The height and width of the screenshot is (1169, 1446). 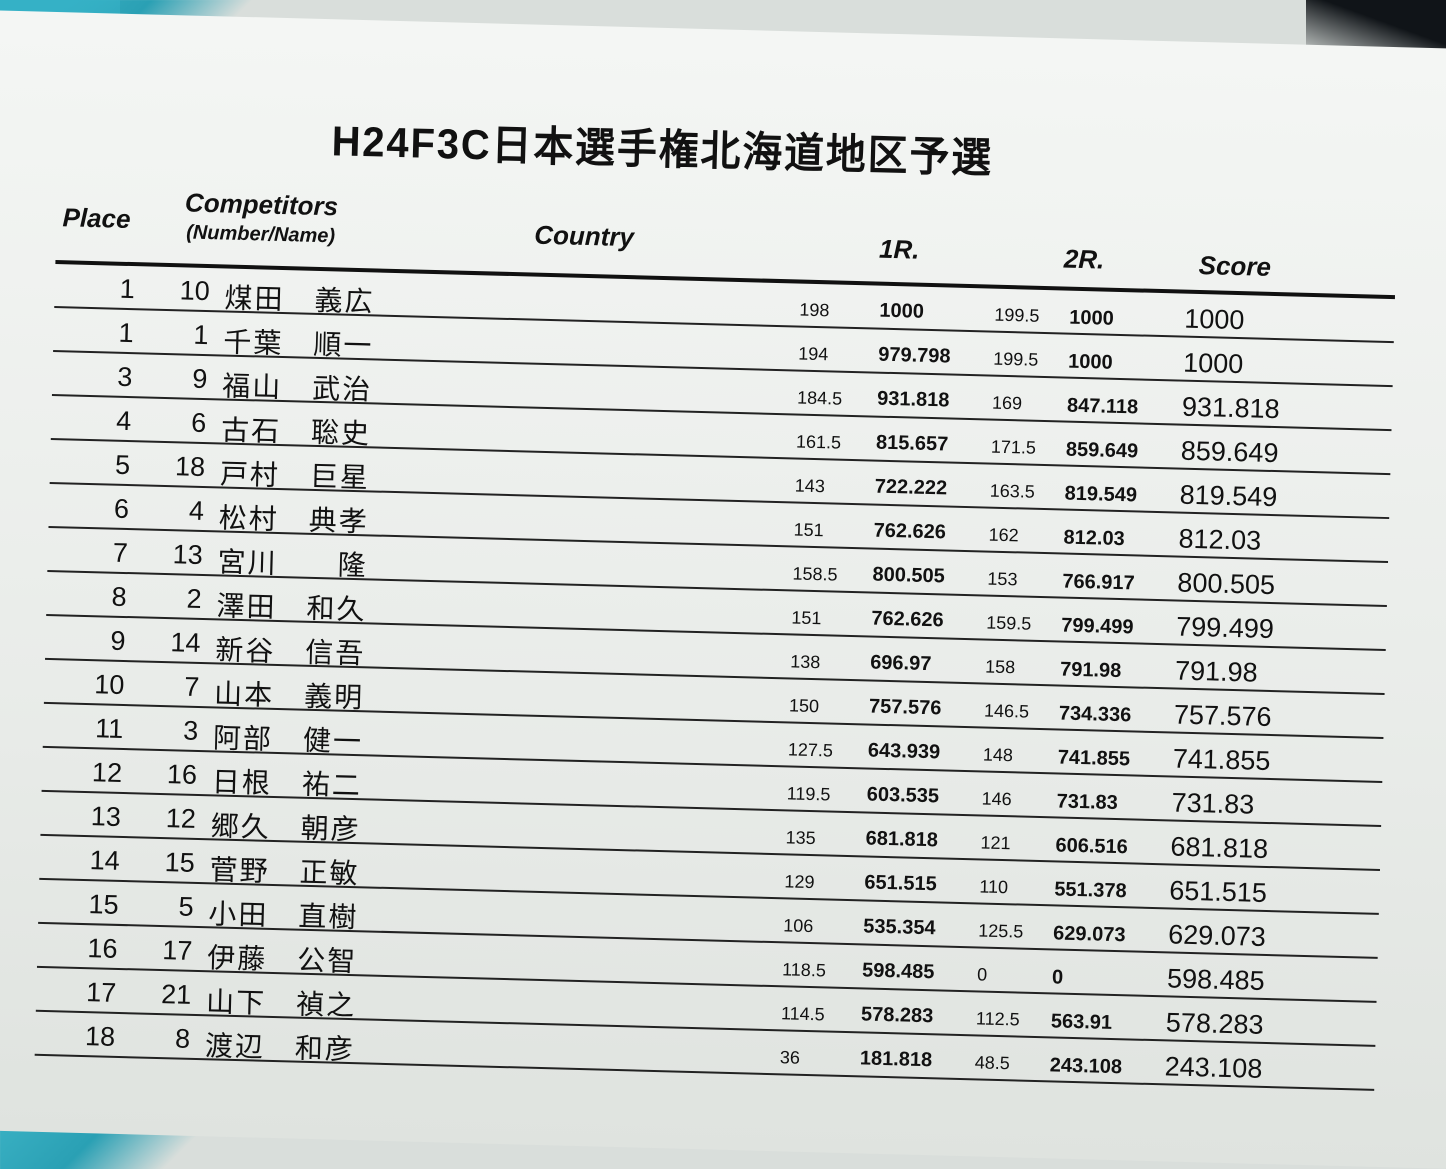 What do you see at coordinates (800, 838) in the screenshot?
I see `cell-r1-raw: 135` at bounding box center [800, 838].